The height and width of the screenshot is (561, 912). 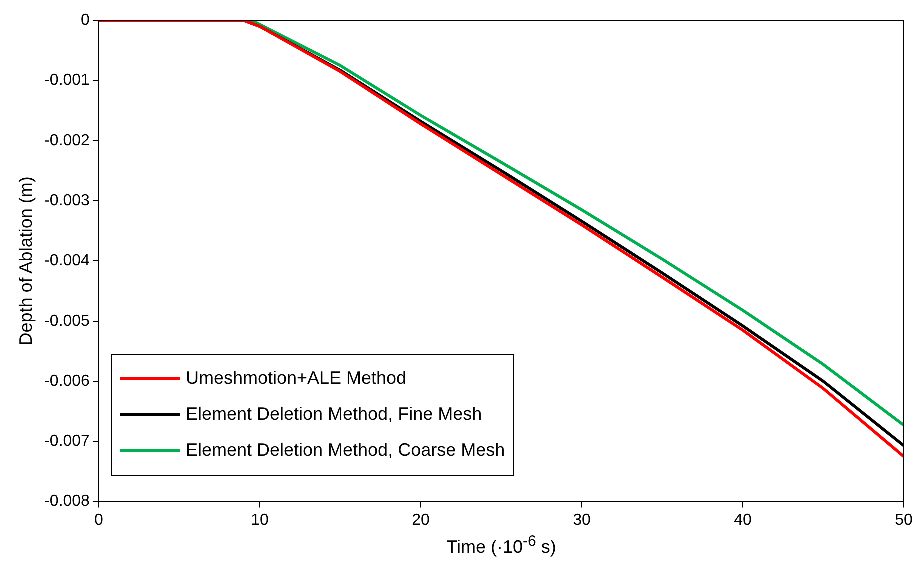 I want to click on x-tick-label: 50, so click(x=903, y=520).